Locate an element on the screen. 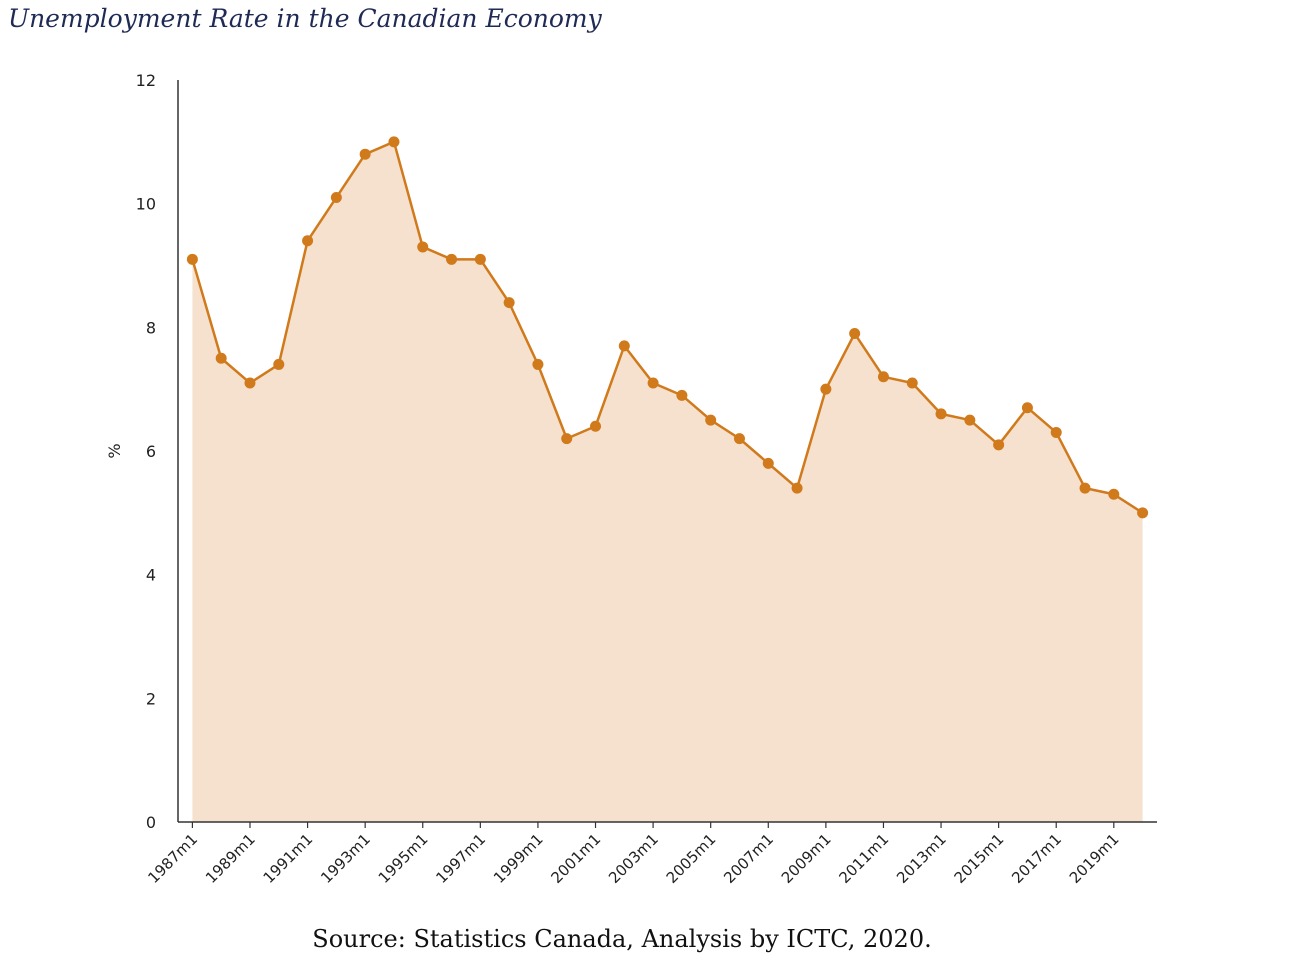 This screenshot has height=970, width=1313. x-tick-label: 1993m1 is located at coordinates (345, 858).